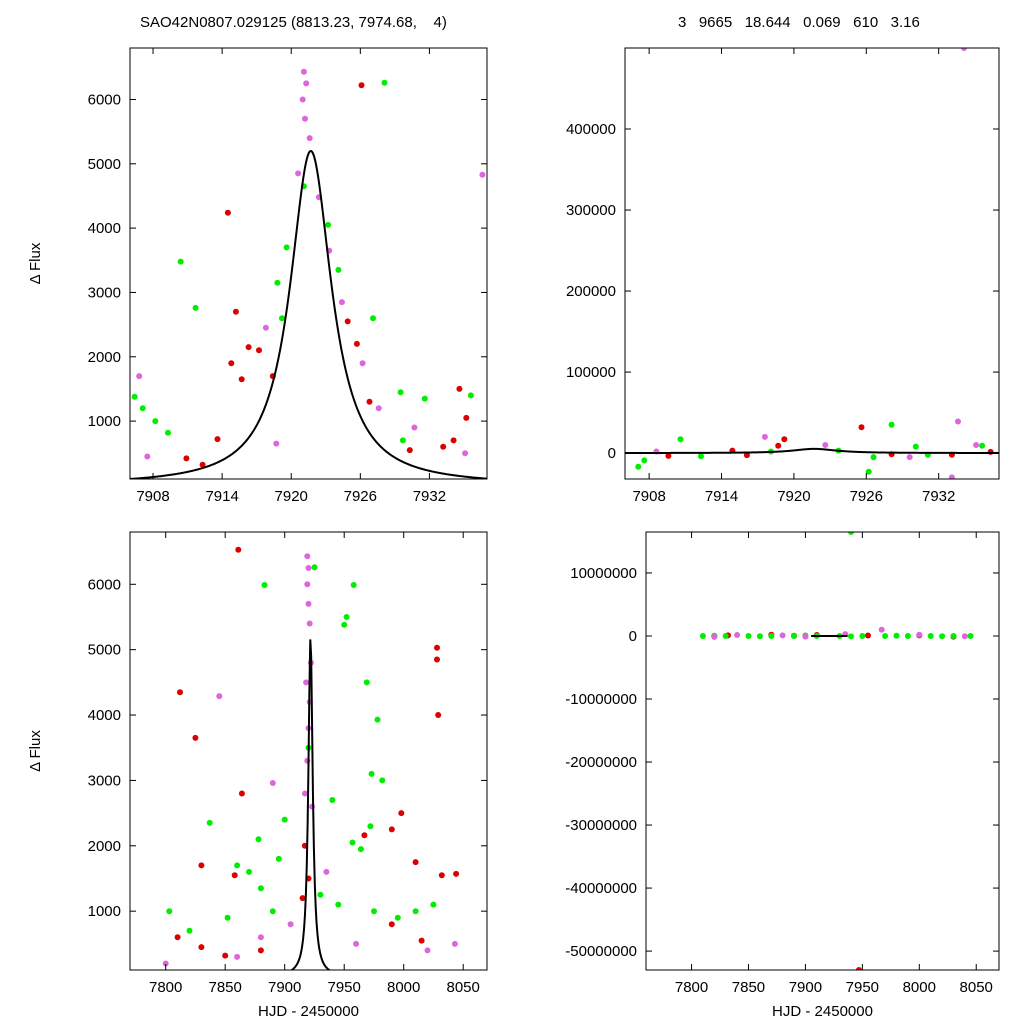 Image resolution: width=1024 pixels, height=1024 pixels. I want to click on x-tick-label: 7908, so click(648, 496).